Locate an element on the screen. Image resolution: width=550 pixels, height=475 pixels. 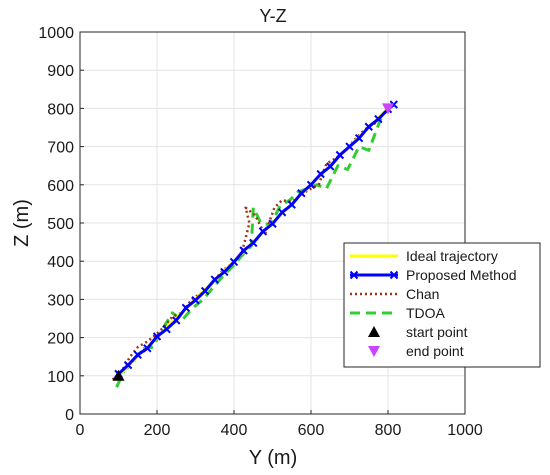
legend-label-start-point: start point is located at coordinates (437, 332).